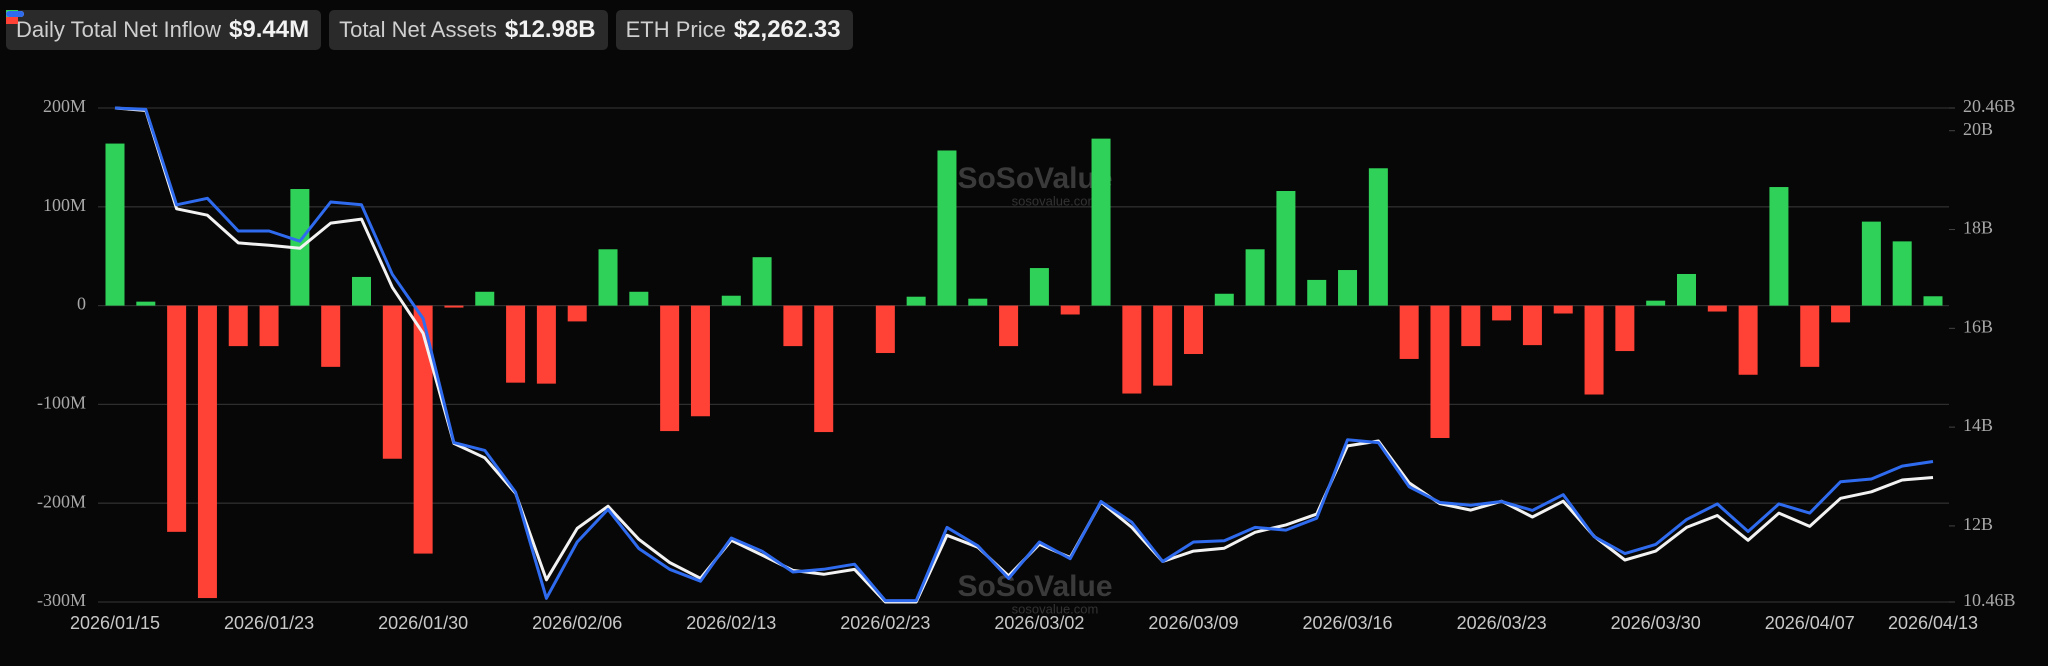  I want to click on y-tick-label: 100M, so click(64, 205).